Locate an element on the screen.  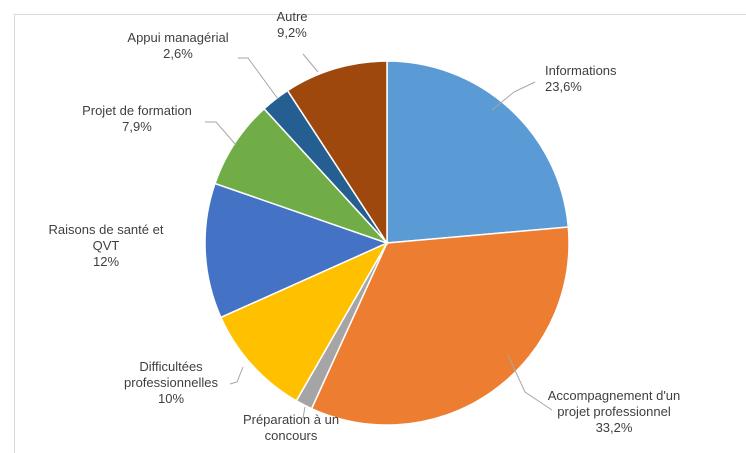
frame-border-left is located at coordinates (14, 233).